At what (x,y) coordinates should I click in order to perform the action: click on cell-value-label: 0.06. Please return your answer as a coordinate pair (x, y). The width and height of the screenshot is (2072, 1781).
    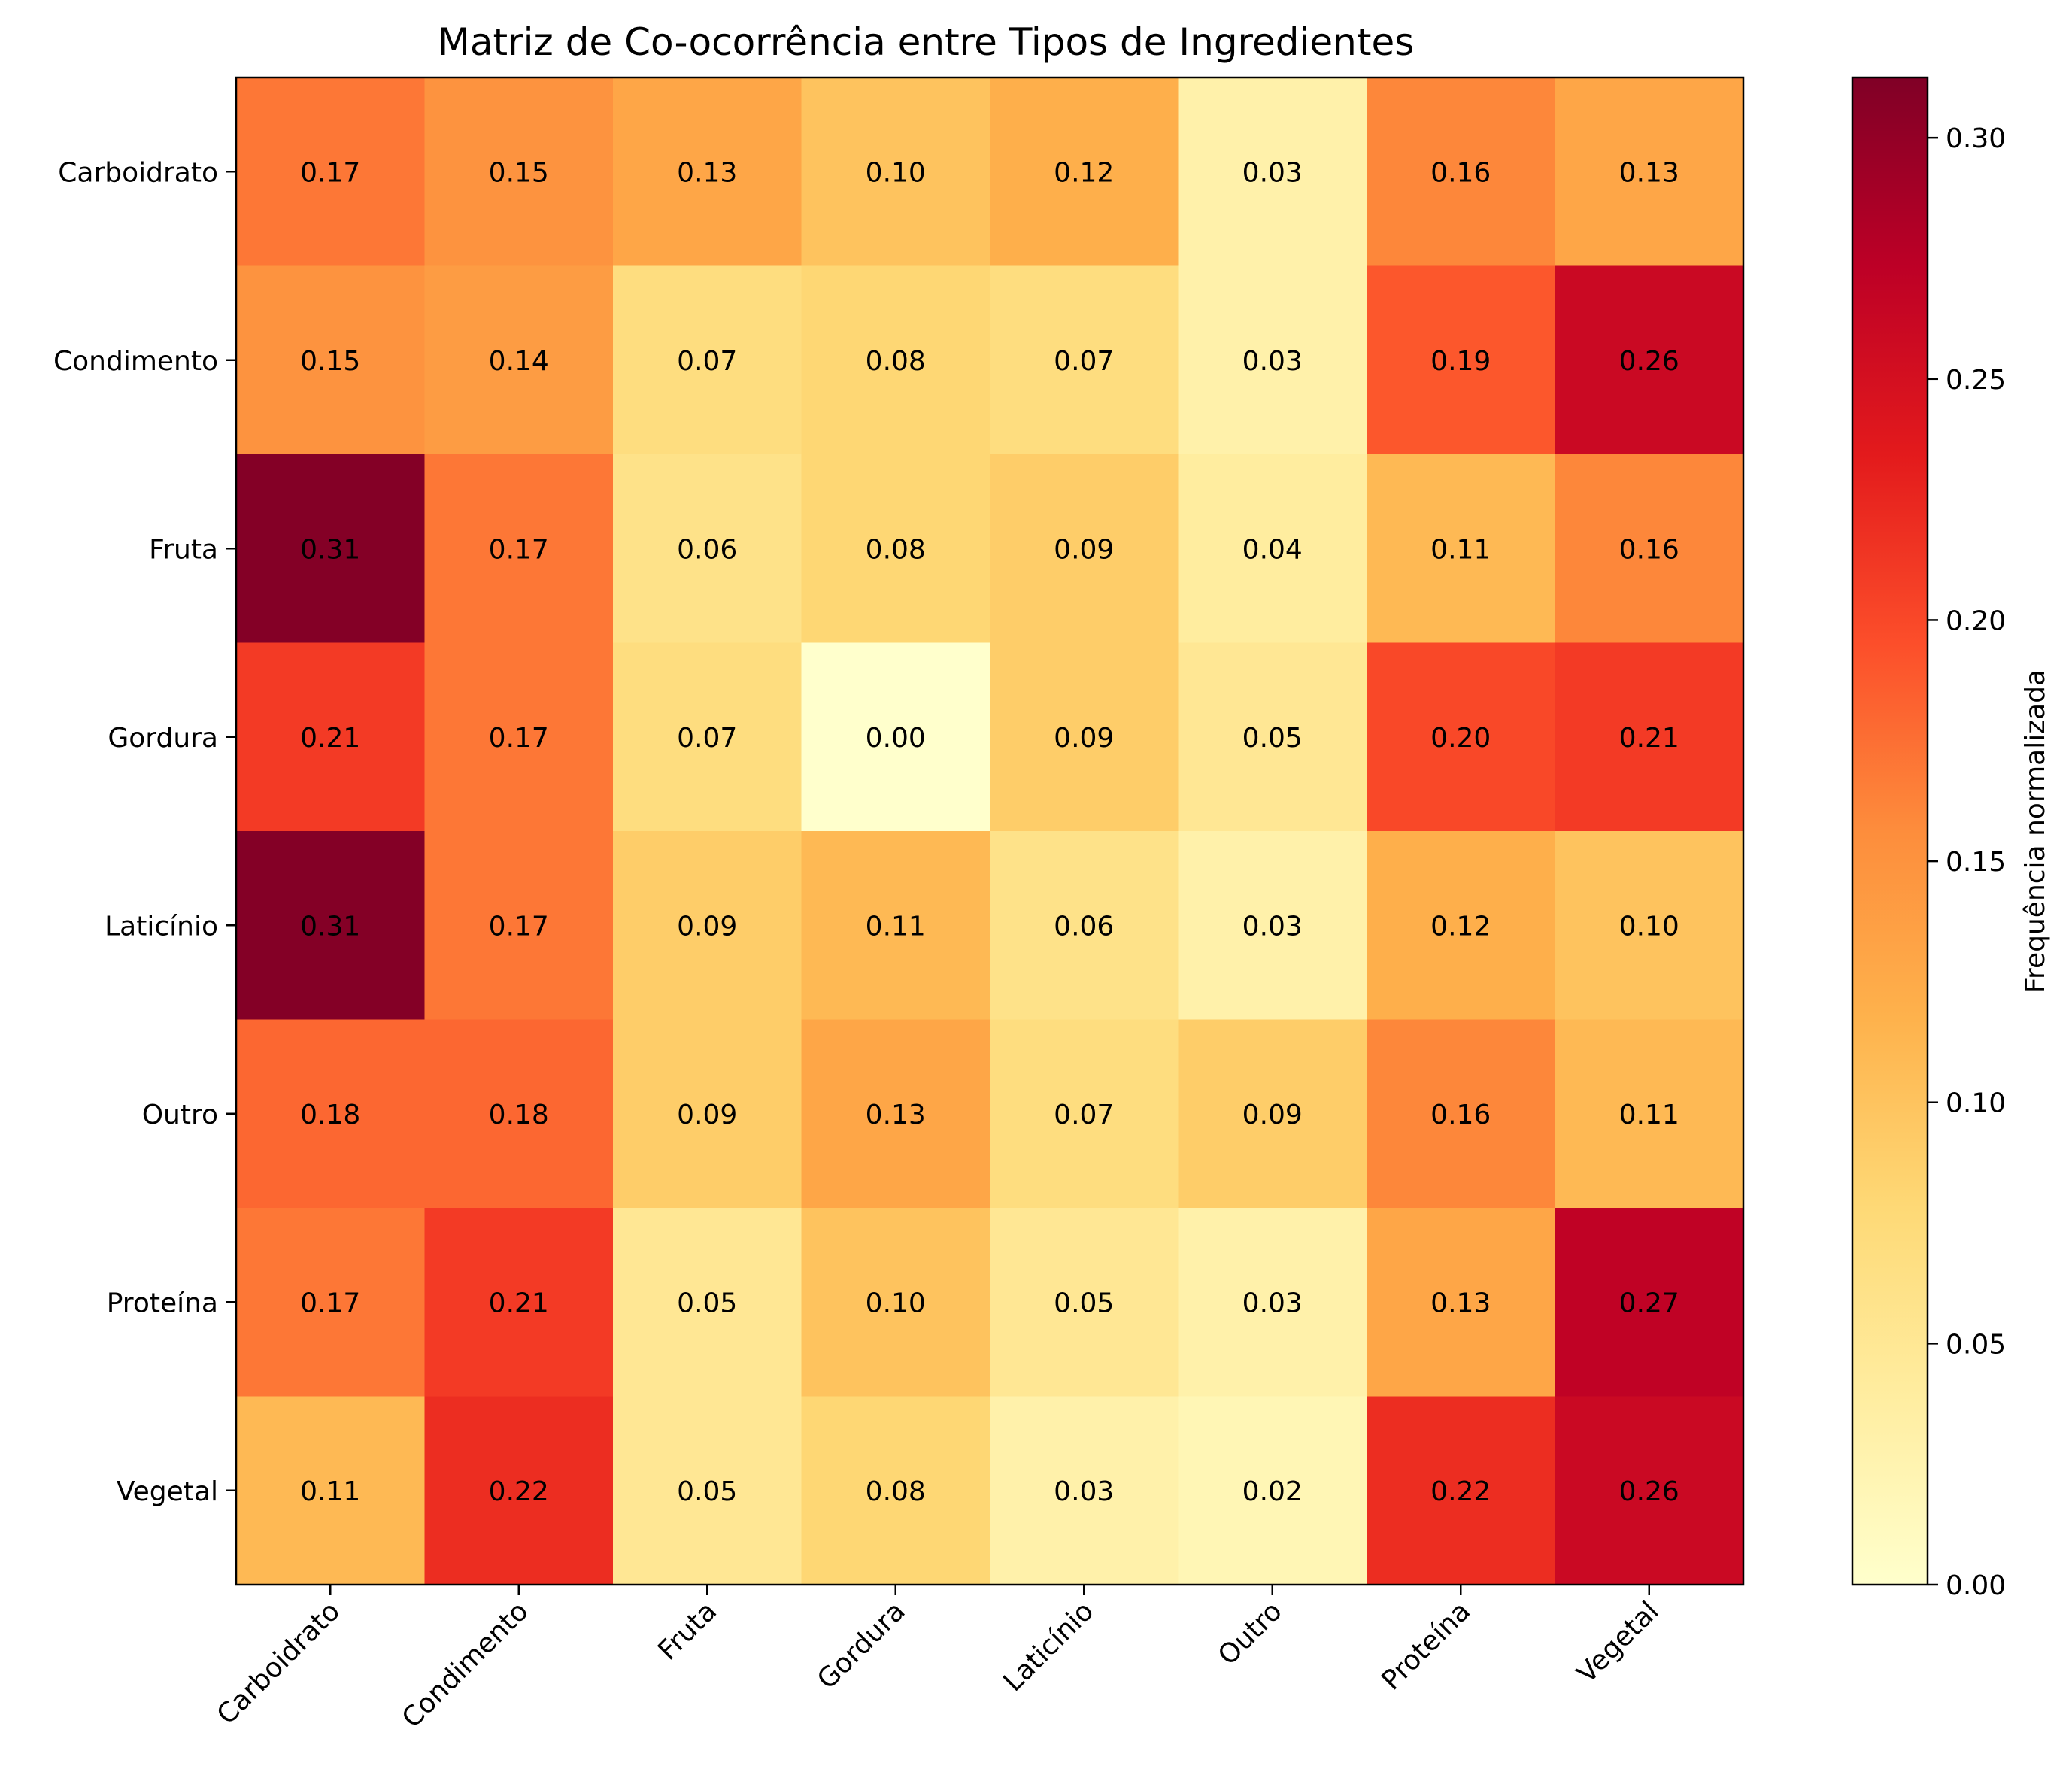
    Looking at the image, I should click on (1084, 927).